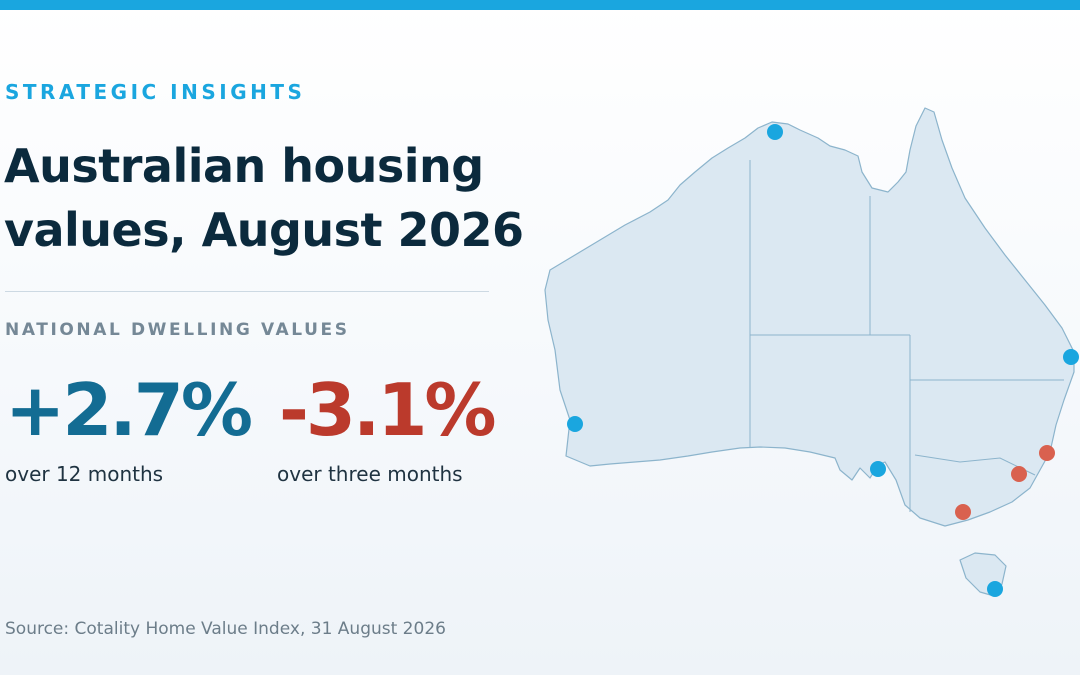 This screenshot has width=1080, height=675. I want to click on eyebrow-label: STRATEGIC INSIGHTS, so click(155, 92).